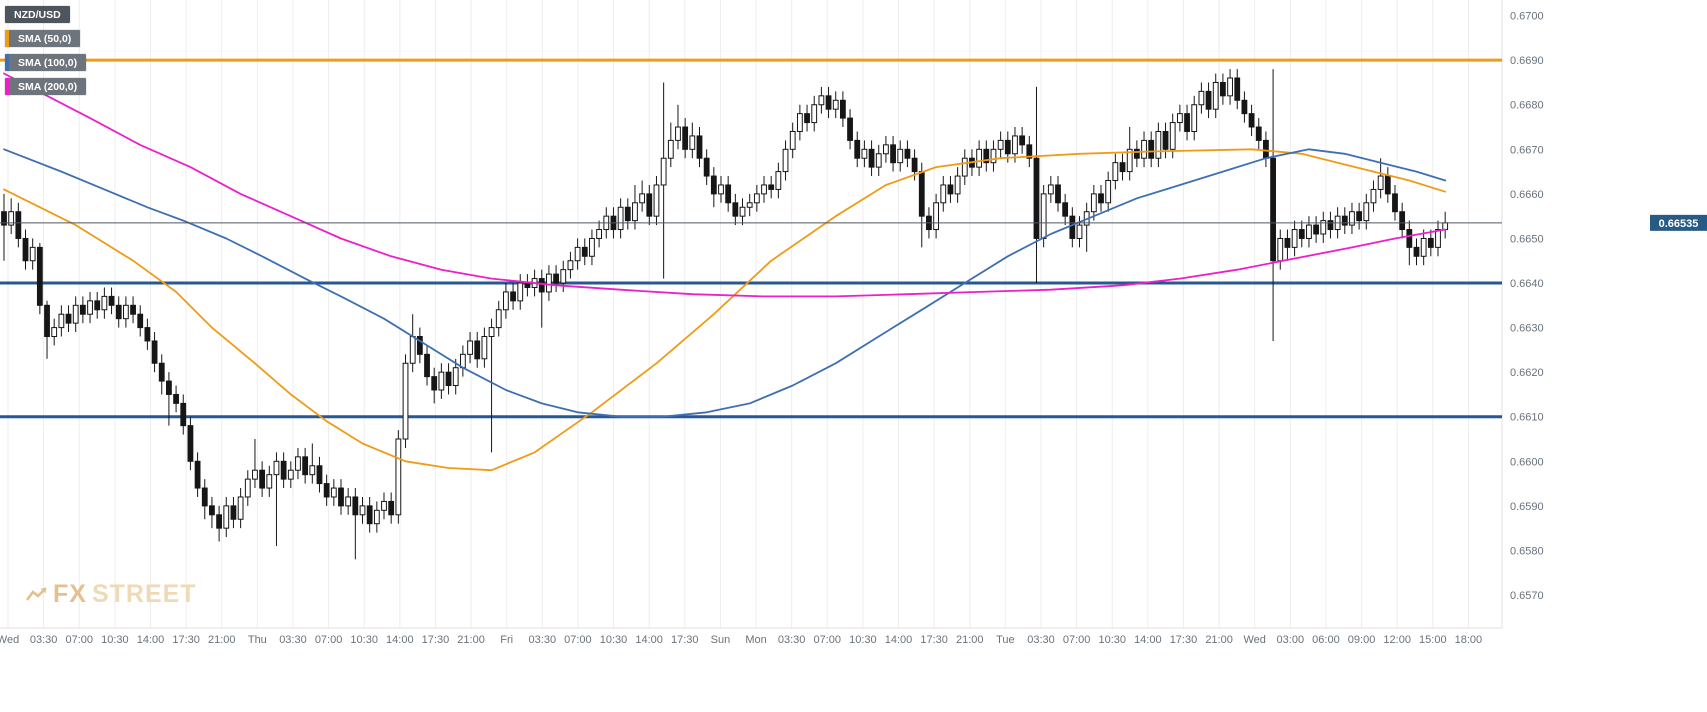 This screenshot has width=1707, height=712. I want to click on sma200-label: SMA (200,0), so click(48, 86).